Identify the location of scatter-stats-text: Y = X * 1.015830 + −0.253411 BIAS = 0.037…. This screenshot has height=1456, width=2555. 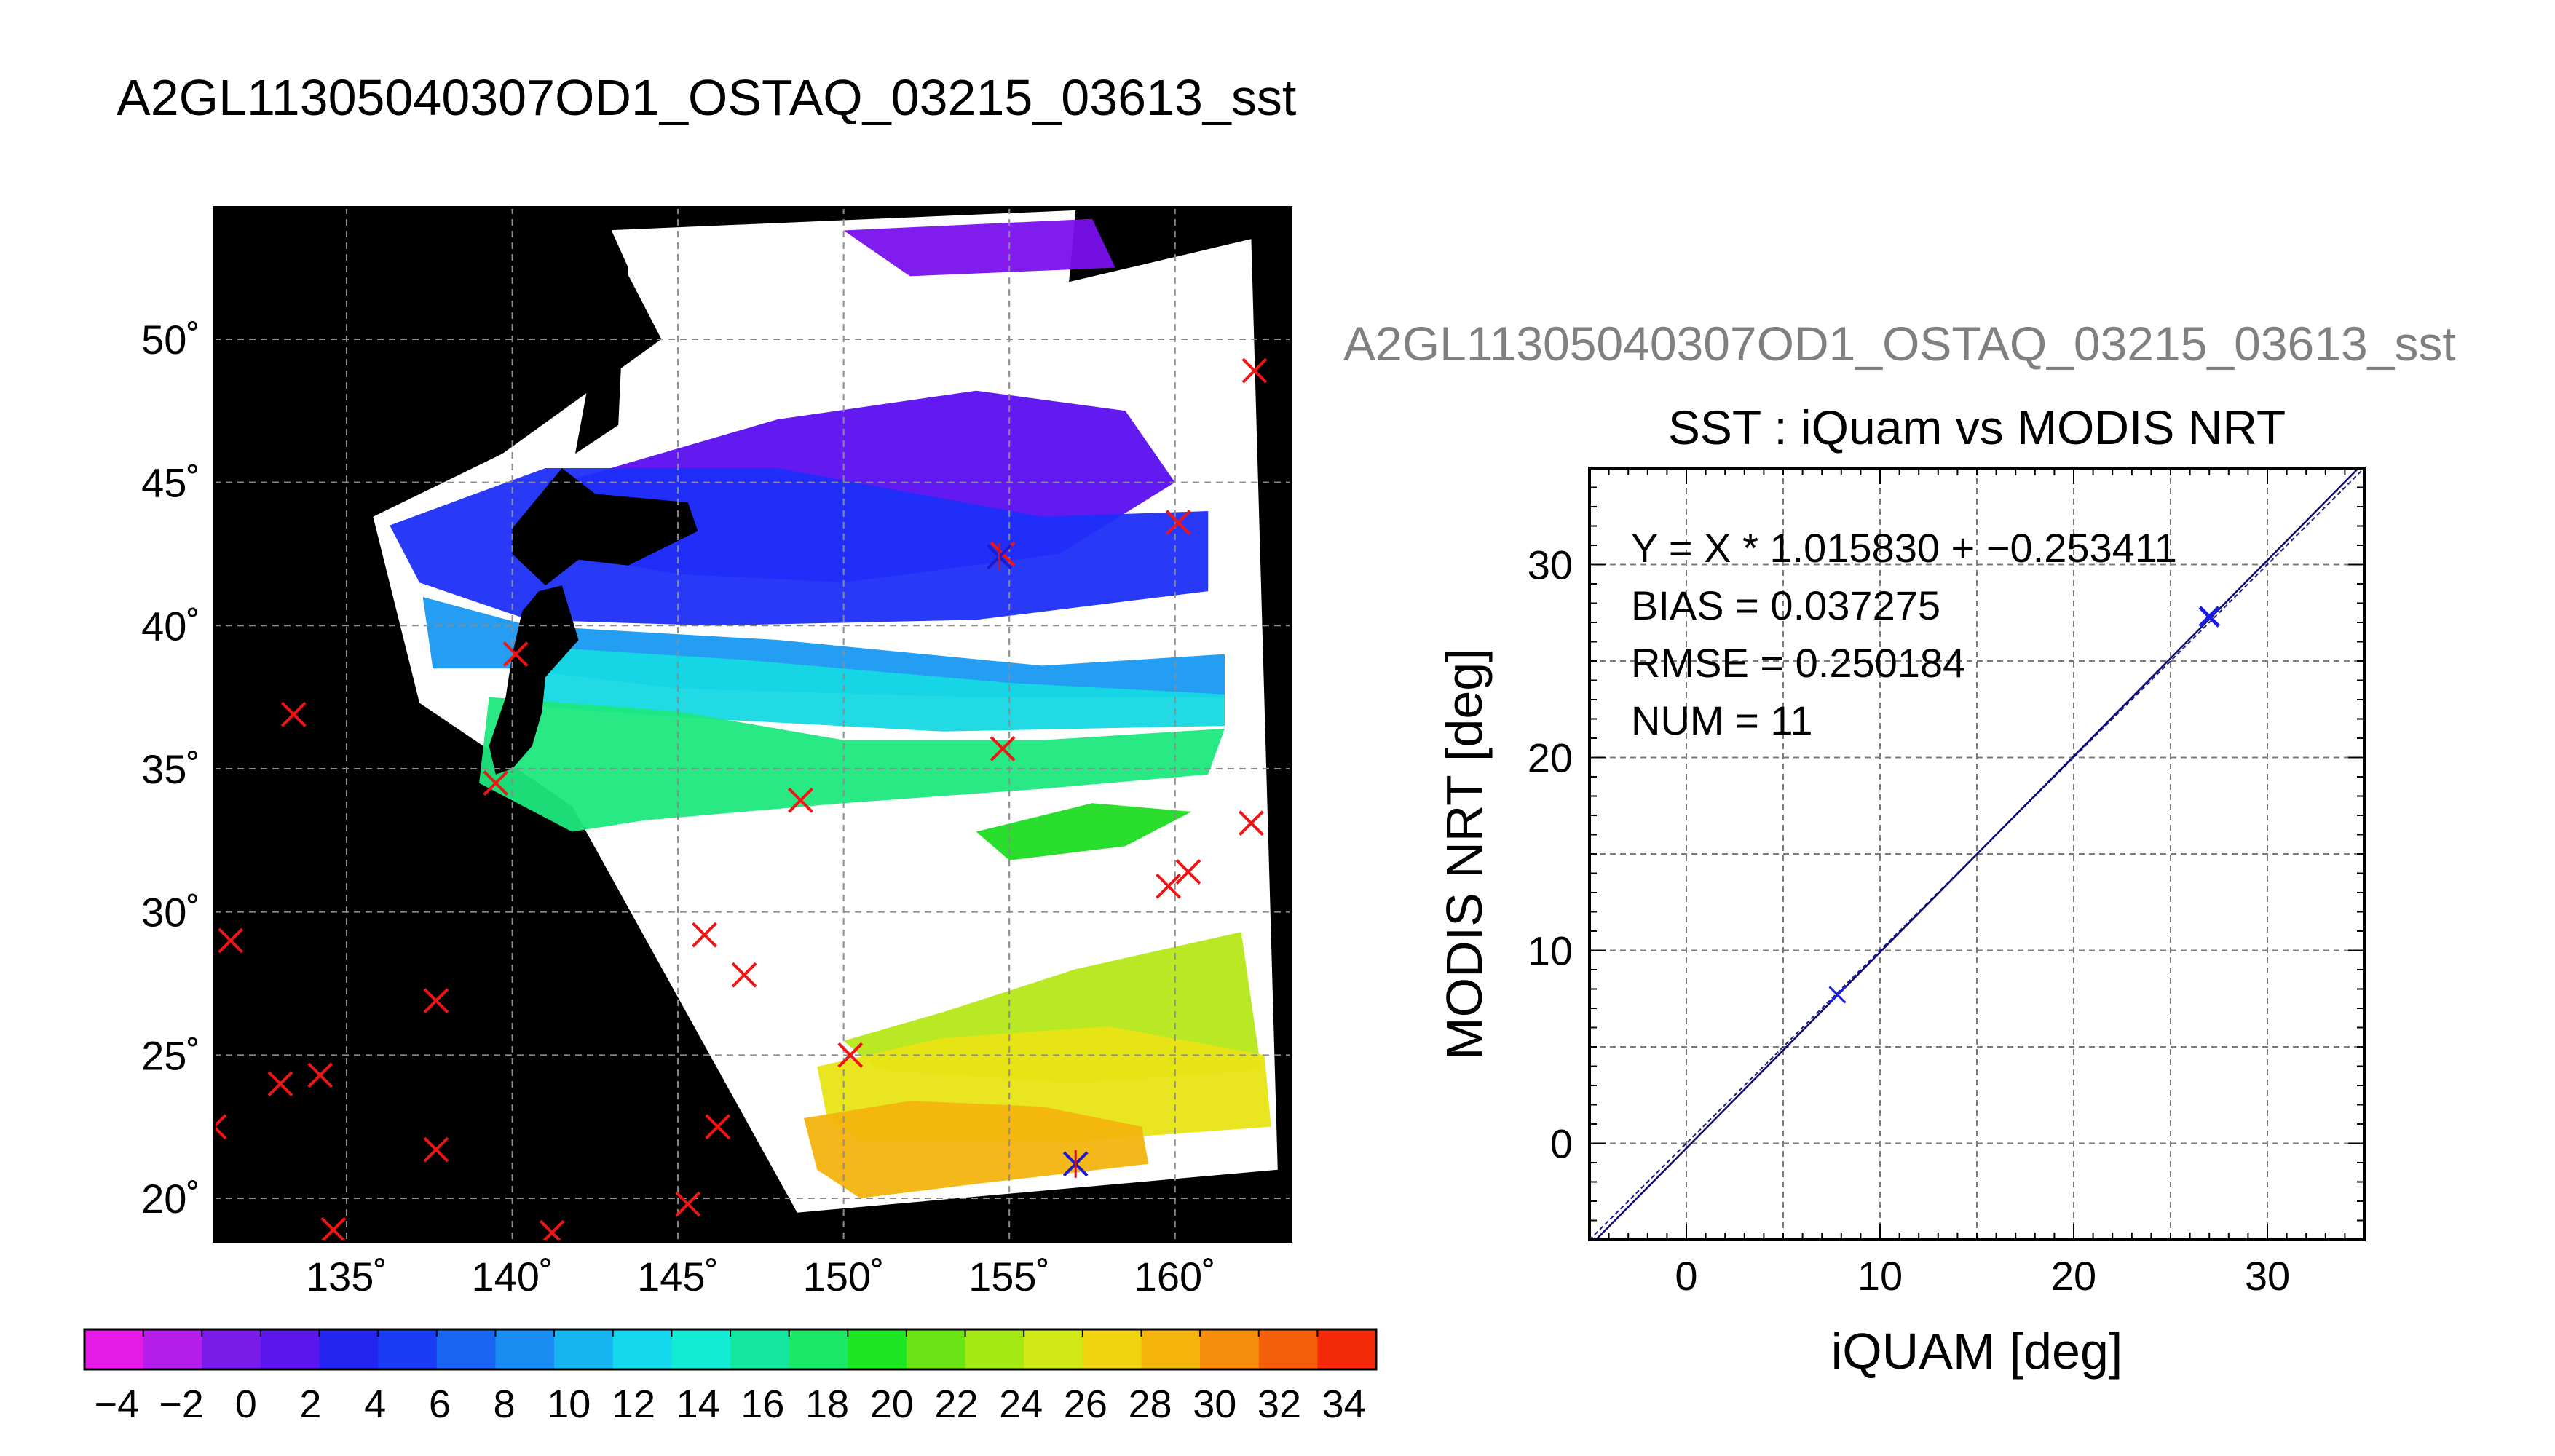
(1904, 634).